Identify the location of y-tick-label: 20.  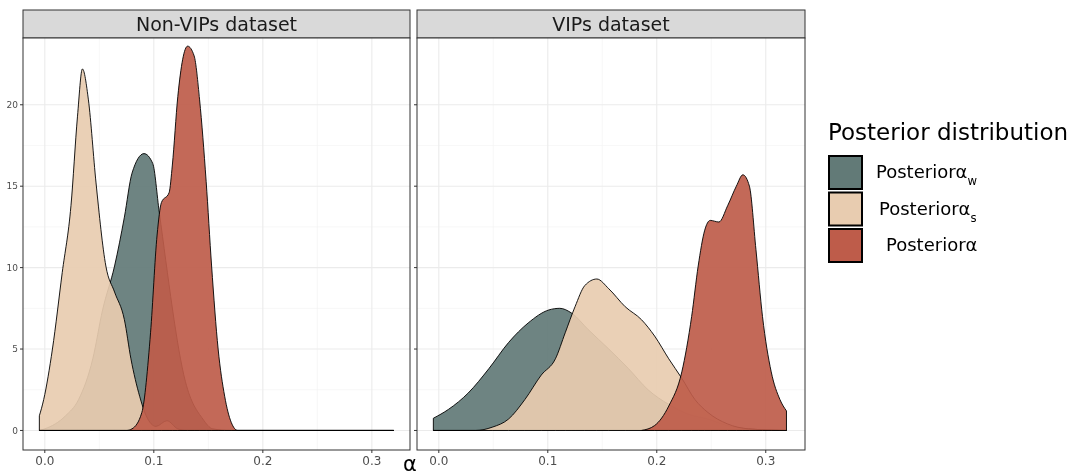
(12, 104).